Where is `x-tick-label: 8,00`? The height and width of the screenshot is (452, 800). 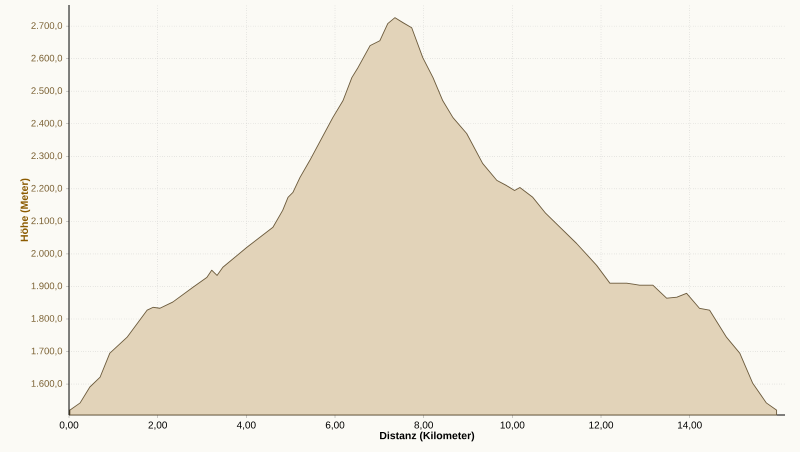 x-tick-label: 8,00 is located at coordinates (423, 426).